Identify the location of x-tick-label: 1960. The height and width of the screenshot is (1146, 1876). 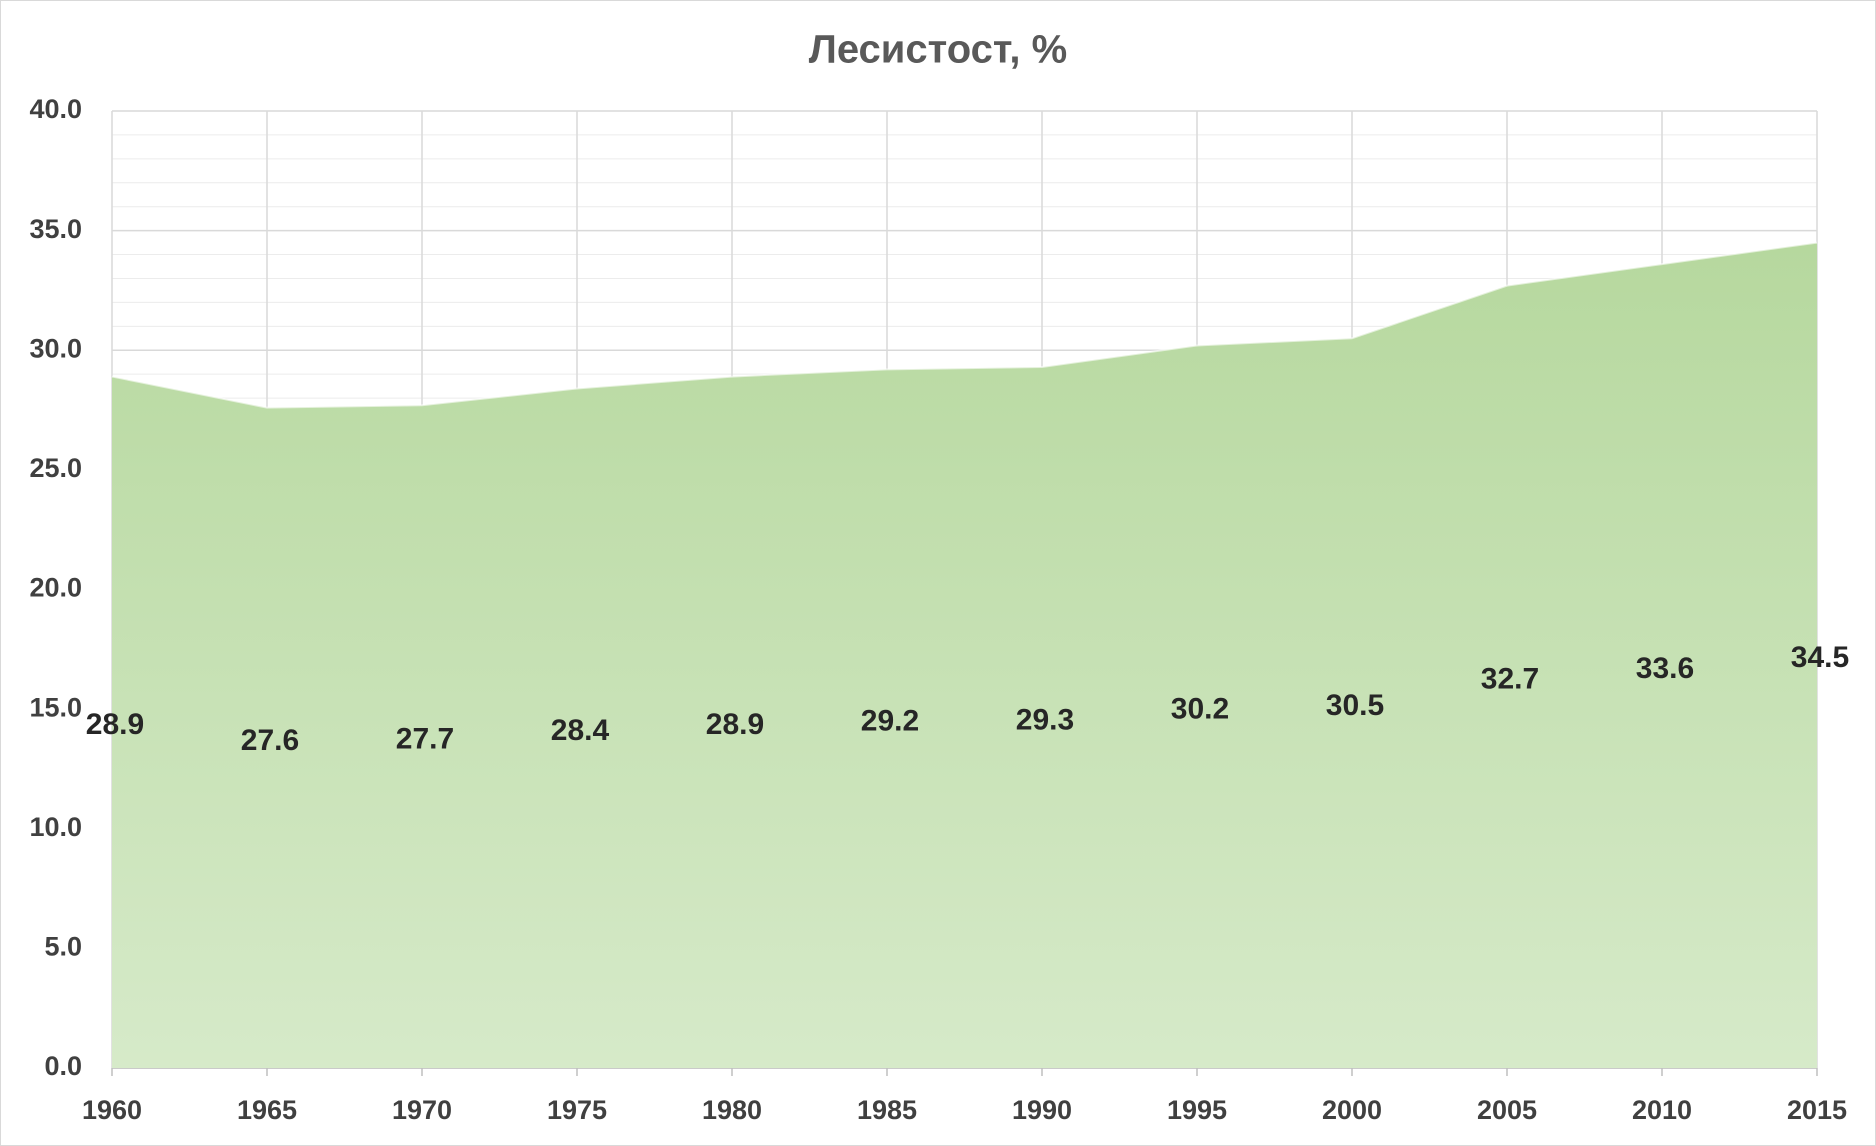
(112, 1110).